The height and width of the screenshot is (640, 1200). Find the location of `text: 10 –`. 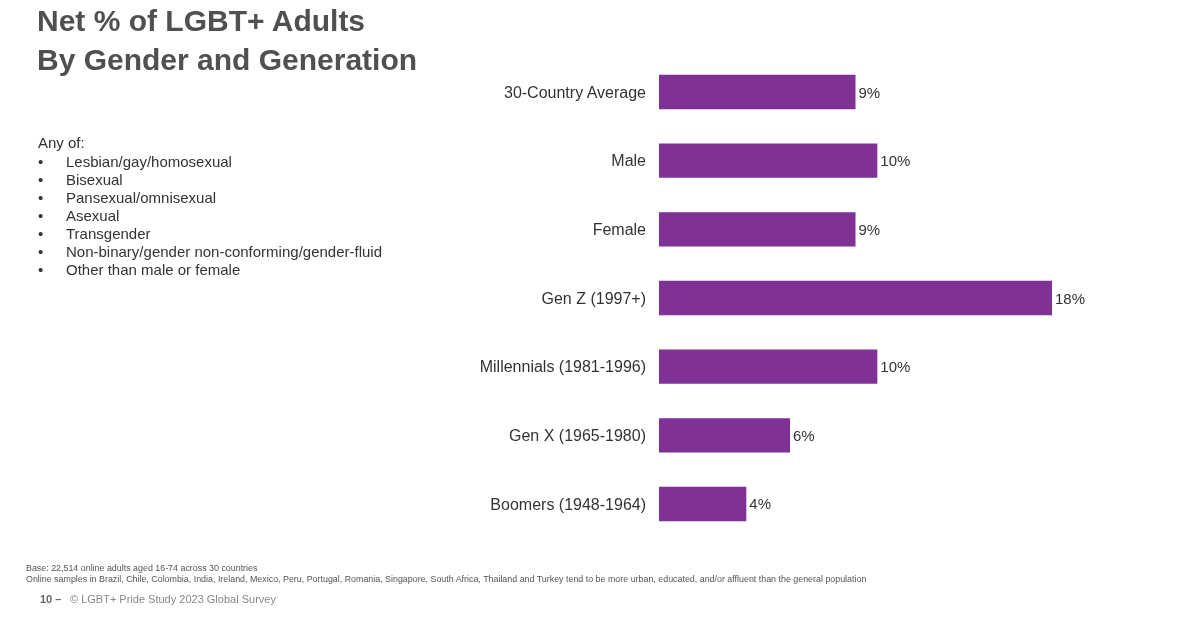

text: 10 – is located at coordinates (51, 599).